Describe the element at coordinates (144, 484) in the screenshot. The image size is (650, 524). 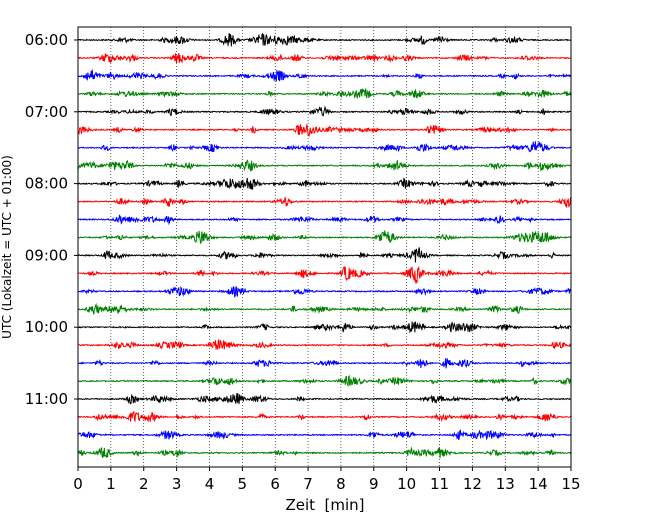
I see `x-tick-label: 2` at that location.